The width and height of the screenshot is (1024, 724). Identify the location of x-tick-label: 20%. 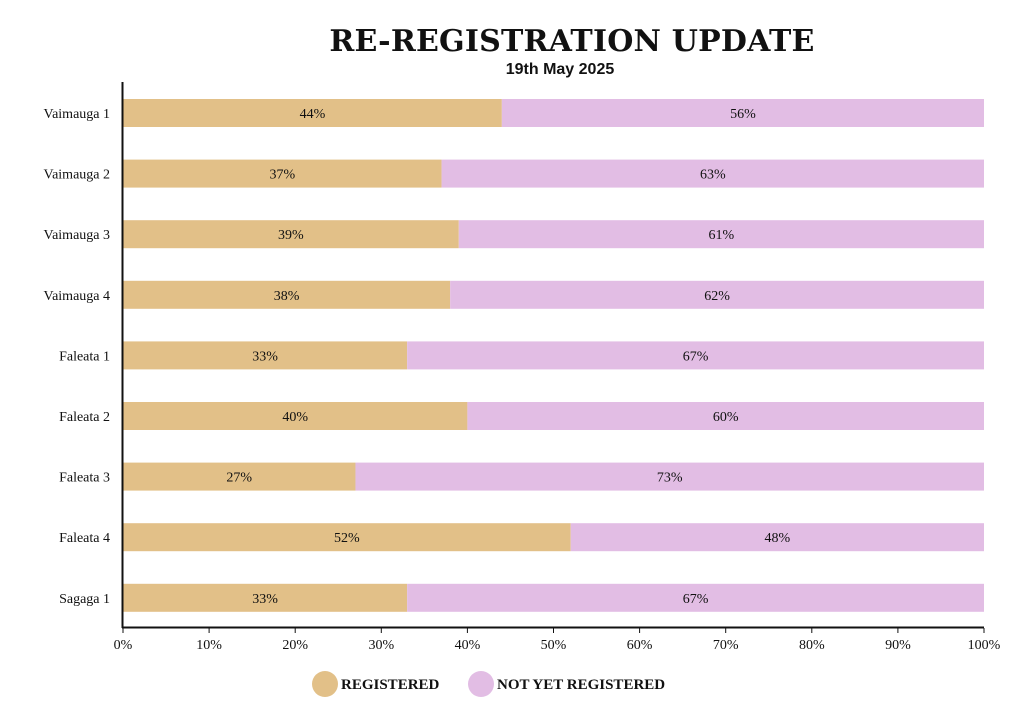
(295, 645).